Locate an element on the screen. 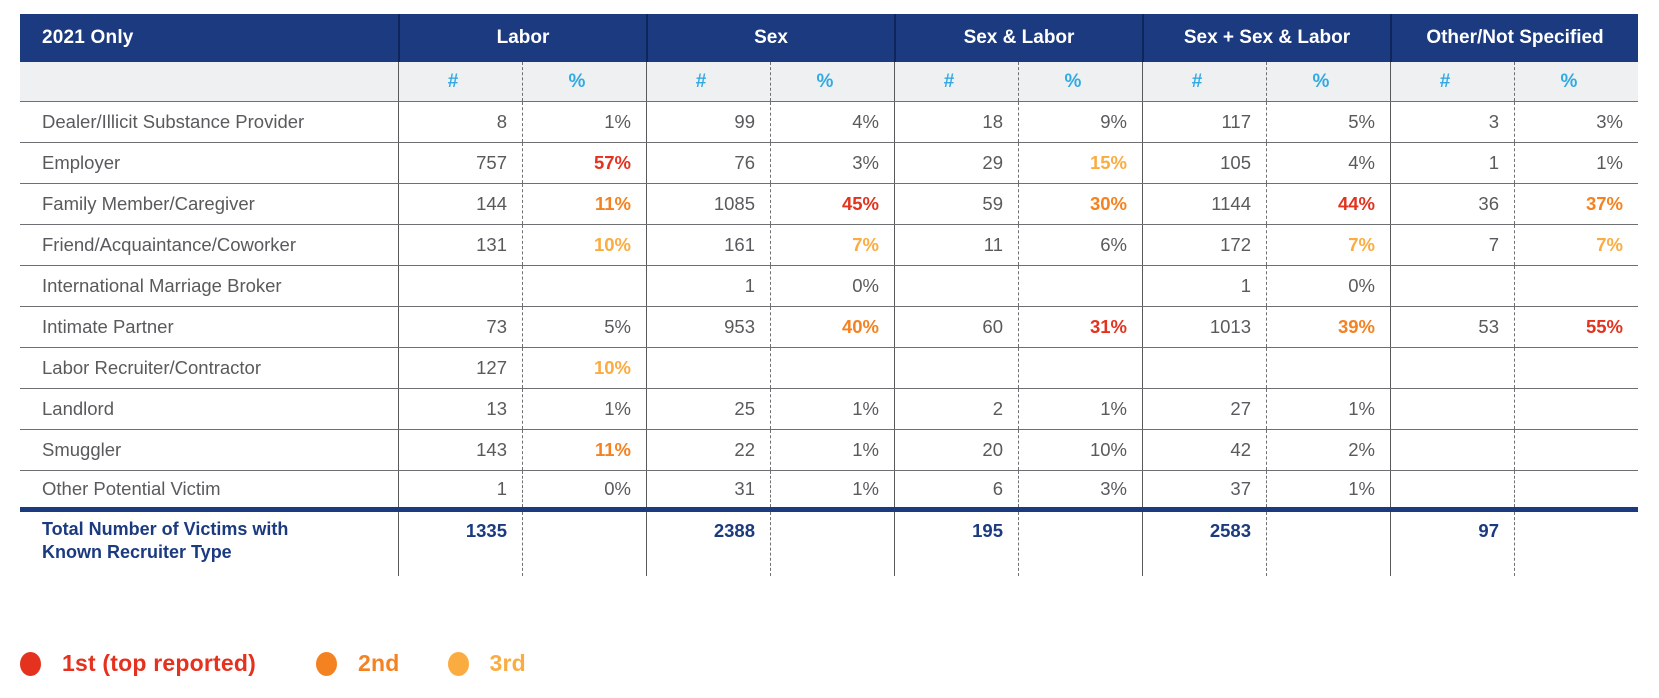  subheader-percent-cell-1: % is located at coordinates (584, 81).